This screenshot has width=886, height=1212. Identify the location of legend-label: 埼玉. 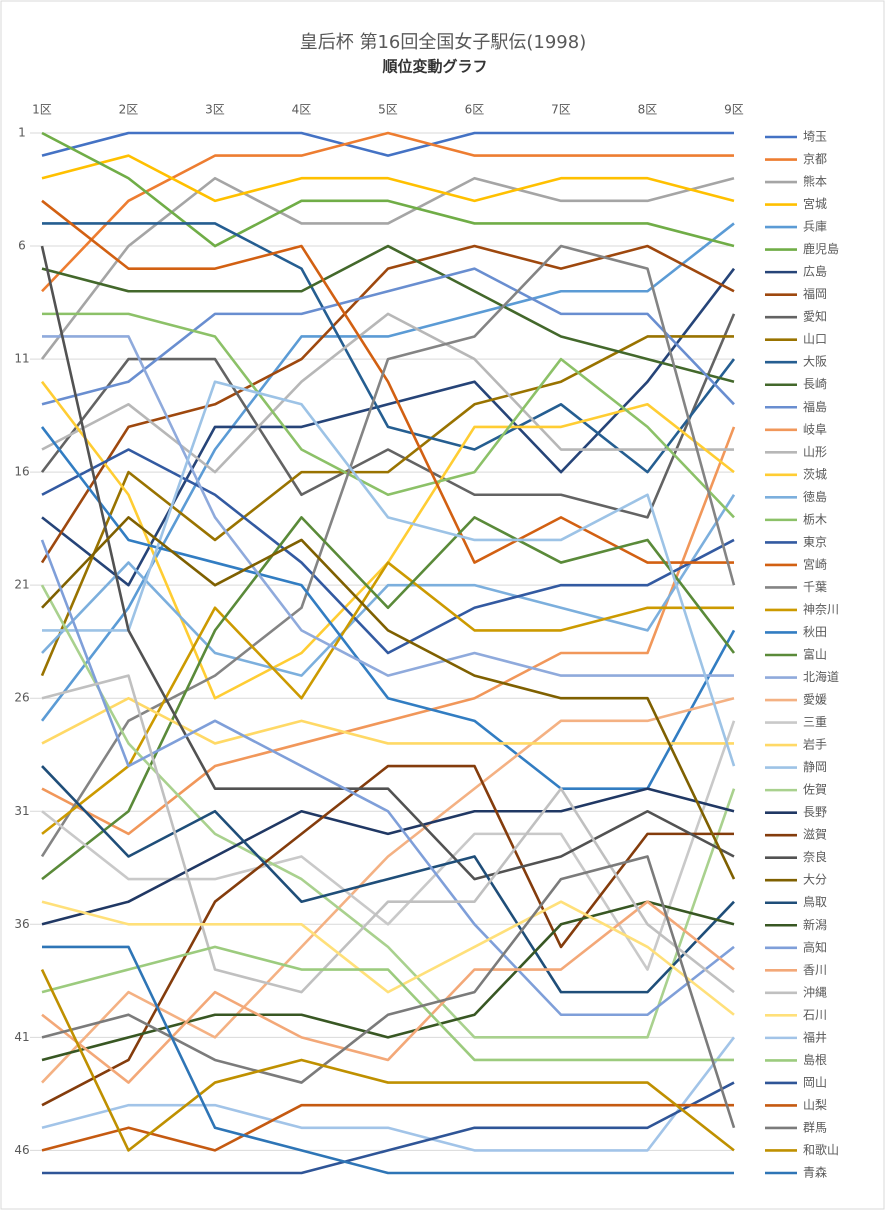
(815, 137).